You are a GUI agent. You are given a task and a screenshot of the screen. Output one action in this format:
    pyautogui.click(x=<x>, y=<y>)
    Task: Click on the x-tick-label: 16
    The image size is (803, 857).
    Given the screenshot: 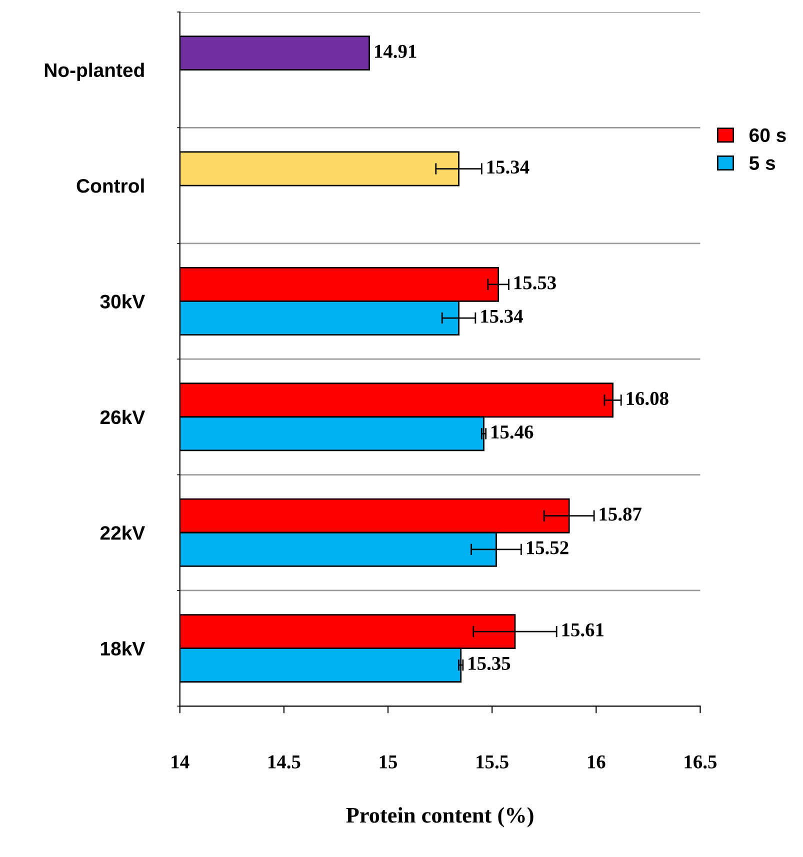 What is the action you would take?
    pyautogui.click(x=597, y=761)
    